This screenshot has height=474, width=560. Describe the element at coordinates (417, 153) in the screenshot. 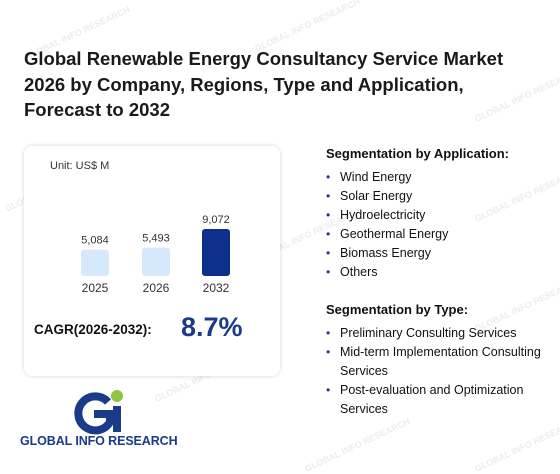

I see `segmentation-application-heading: Segmentation by Application:` at that location.